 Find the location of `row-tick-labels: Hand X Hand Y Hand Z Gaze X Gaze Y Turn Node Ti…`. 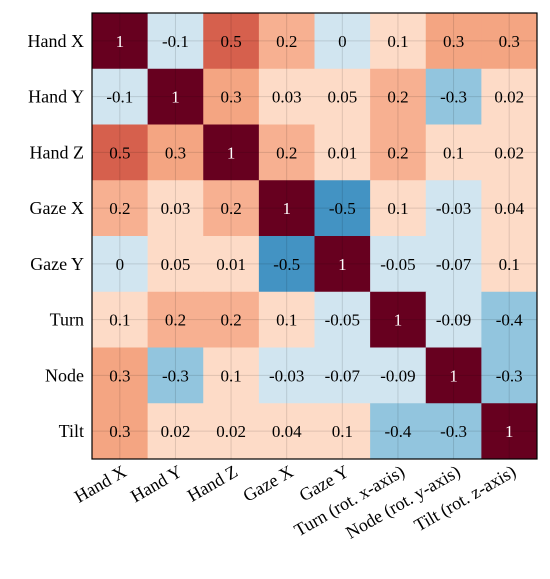

row-tick-labels: Hand X Hand Y Hand Z Gaze X Gaze Y Turn Node Ti… is located at coordinates (56, 236).